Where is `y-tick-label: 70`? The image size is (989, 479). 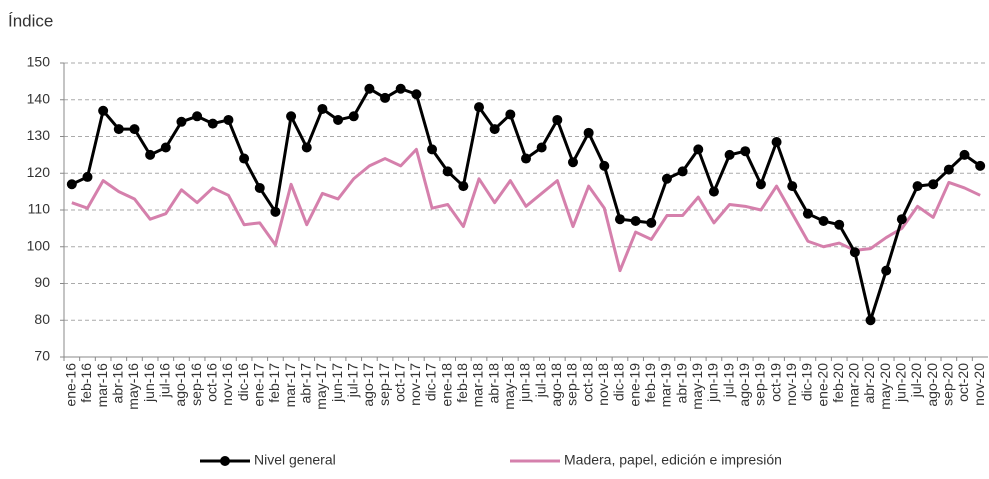 y-tick-label: 70 is located at coordinates (42, 356).